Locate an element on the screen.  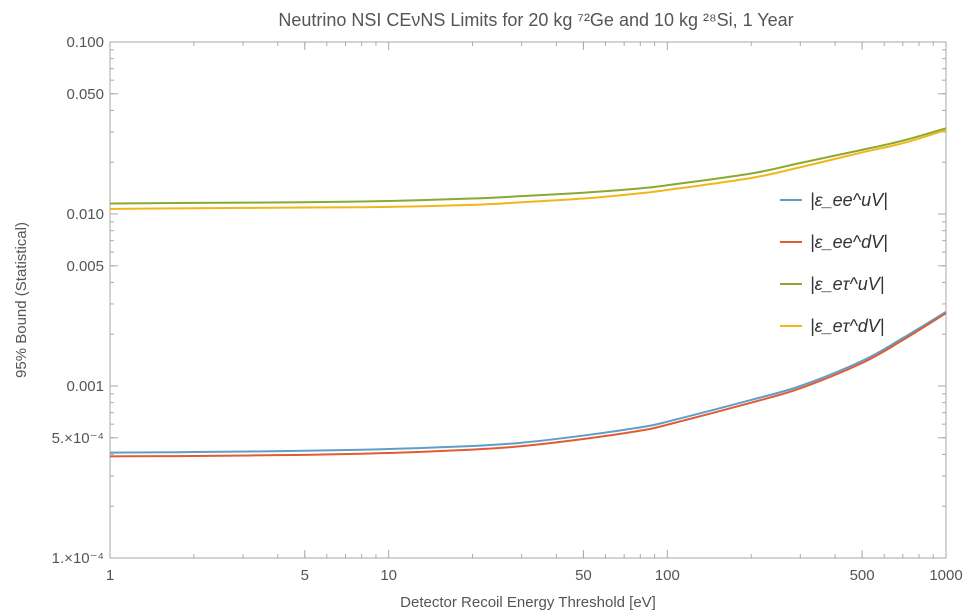
legend-label-2: |ε_ee^dV| is located at coordinates (849, 242).